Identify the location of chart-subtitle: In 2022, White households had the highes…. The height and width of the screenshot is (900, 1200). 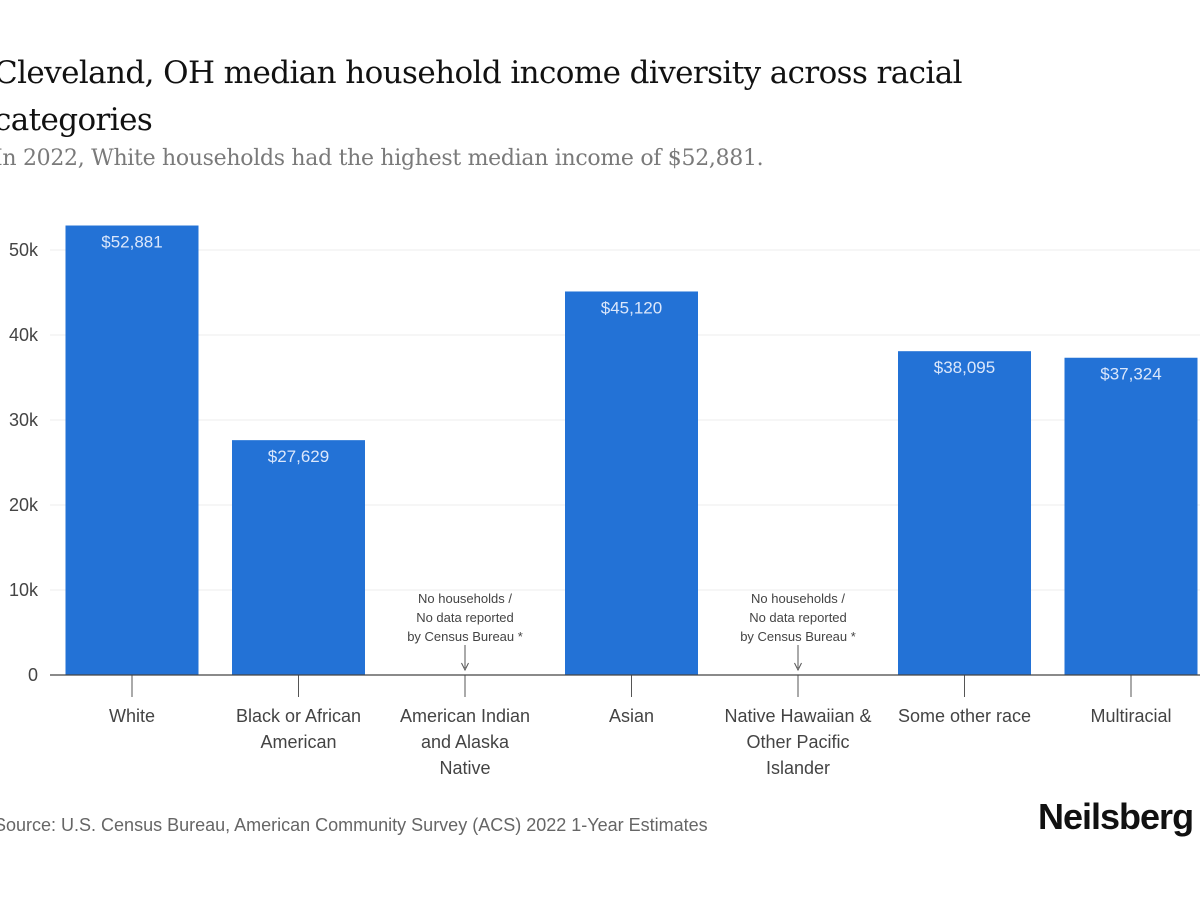
(382, 158).